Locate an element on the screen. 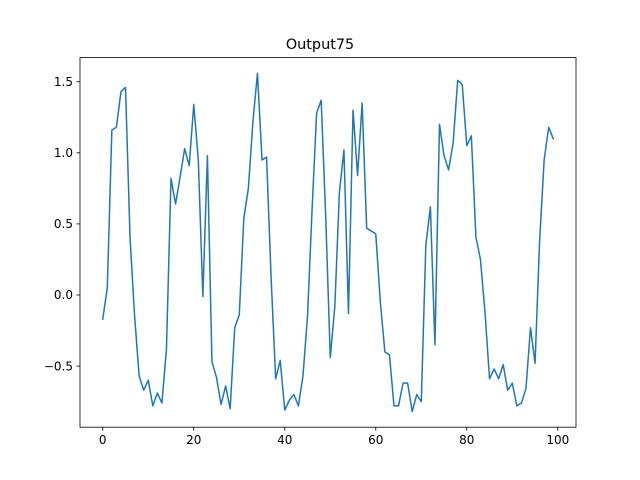  y-tick-label: 1.0 is located at coordinates (63, 153).